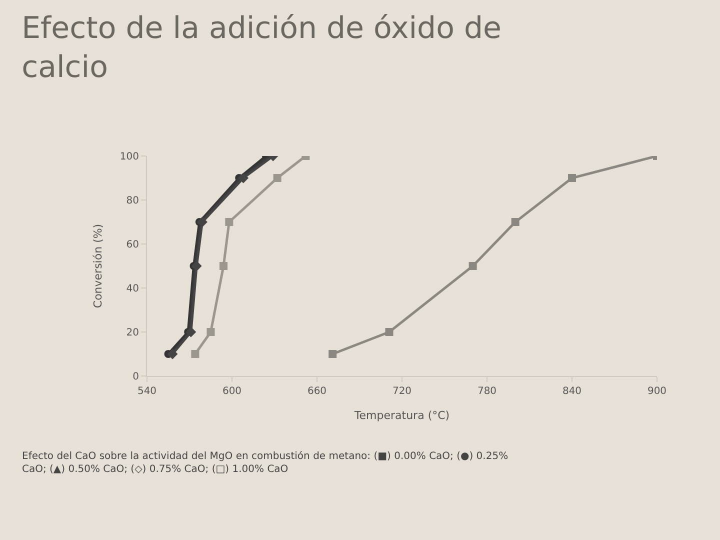  Describe the element at coordinates (132, 333) in the screenshot. I see `y-tick-label: 20` at that location.